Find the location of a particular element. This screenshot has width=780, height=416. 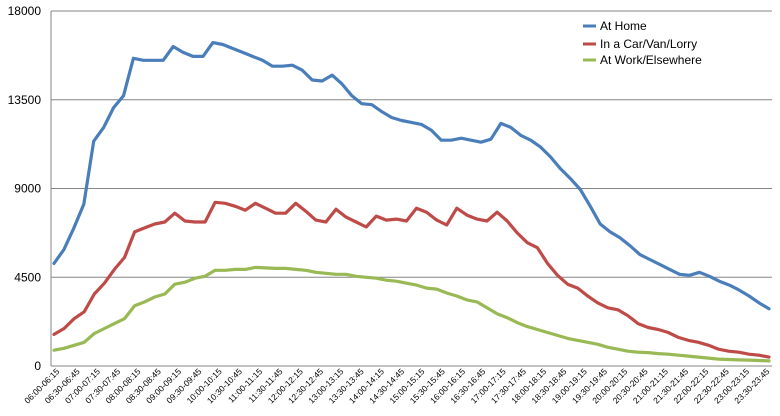

y-tick-label: 18000 is located at coordinates (25, 11).